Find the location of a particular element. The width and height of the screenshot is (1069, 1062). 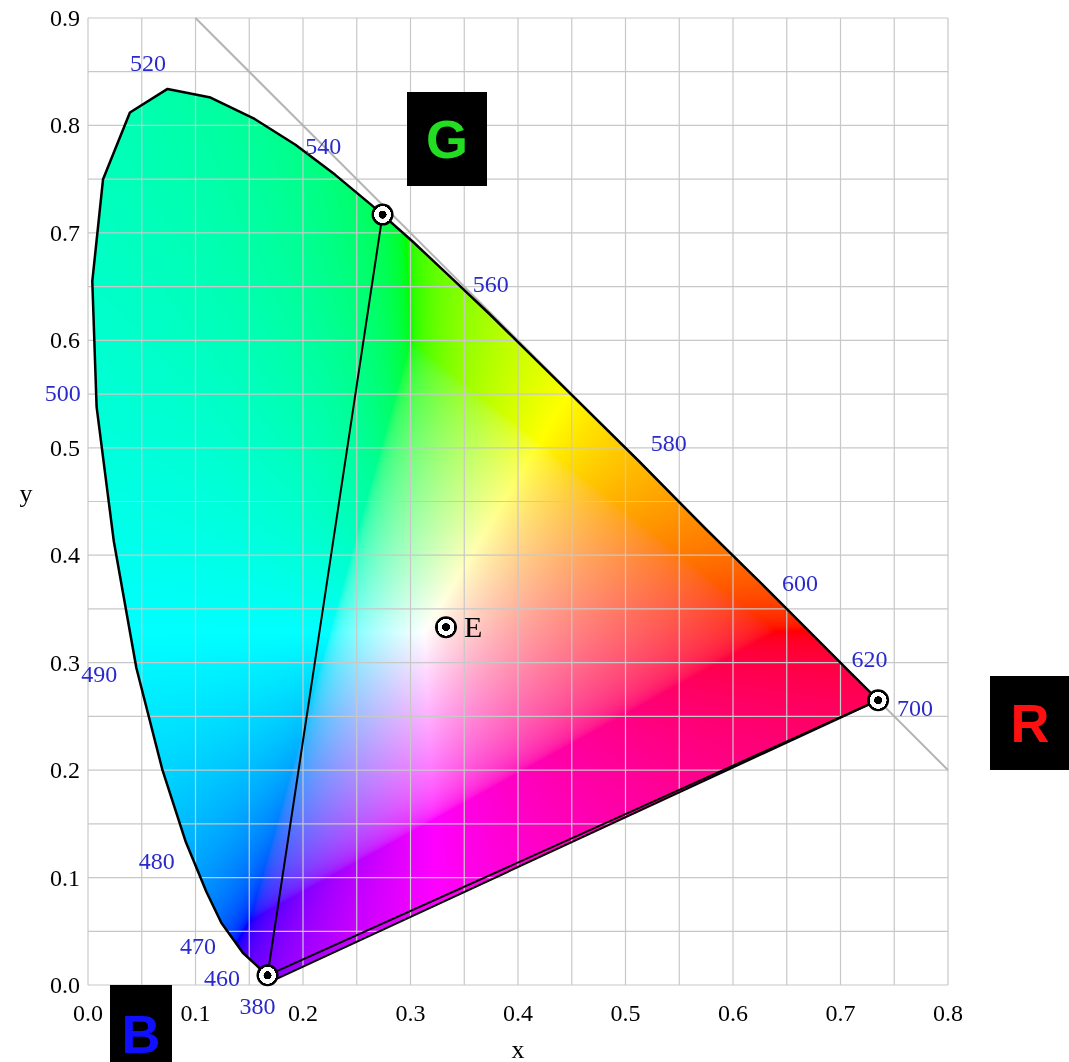

annotation: 460 is located at coordinates (221, 977).